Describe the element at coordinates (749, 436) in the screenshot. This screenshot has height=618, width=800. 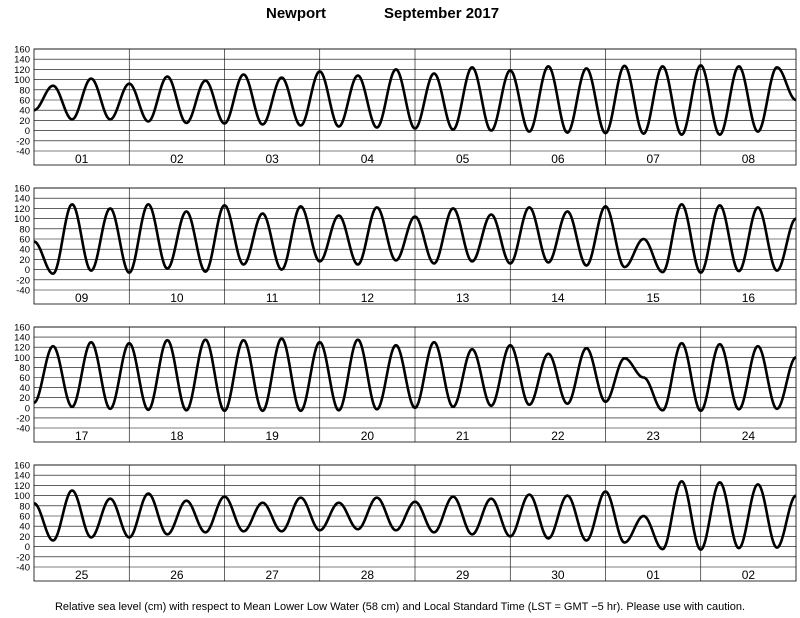
I see `day-label: 24` at that location.